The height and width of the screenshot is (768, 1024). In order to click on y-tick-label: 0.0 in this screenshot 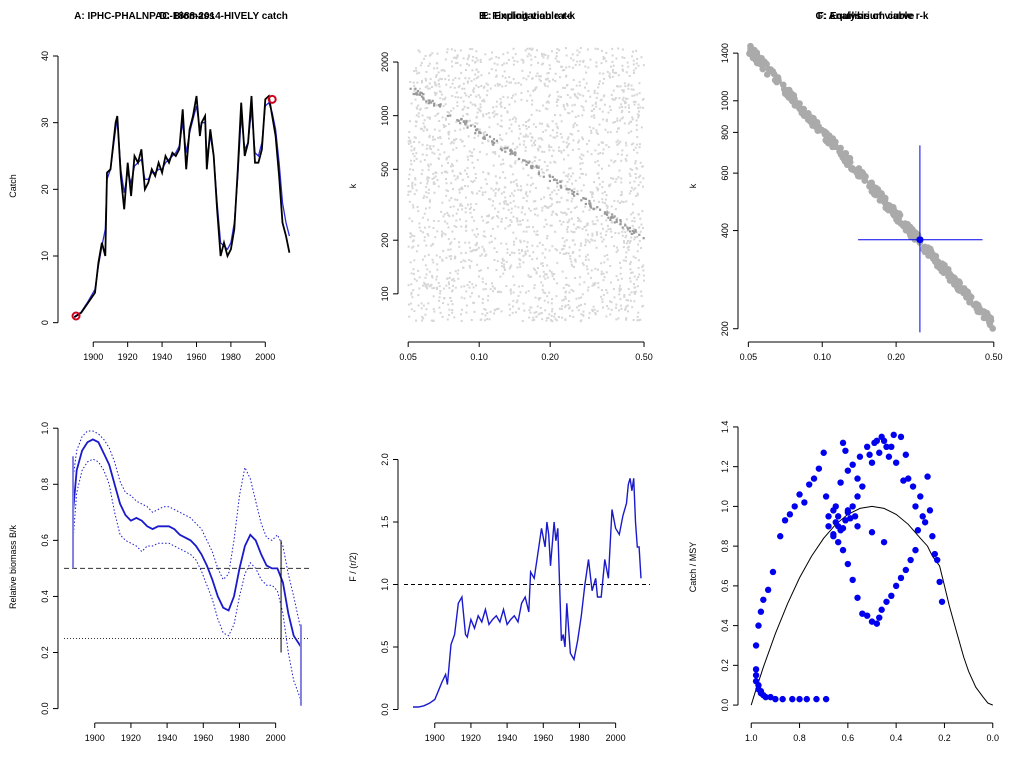, I will do `click(385, 709)`.